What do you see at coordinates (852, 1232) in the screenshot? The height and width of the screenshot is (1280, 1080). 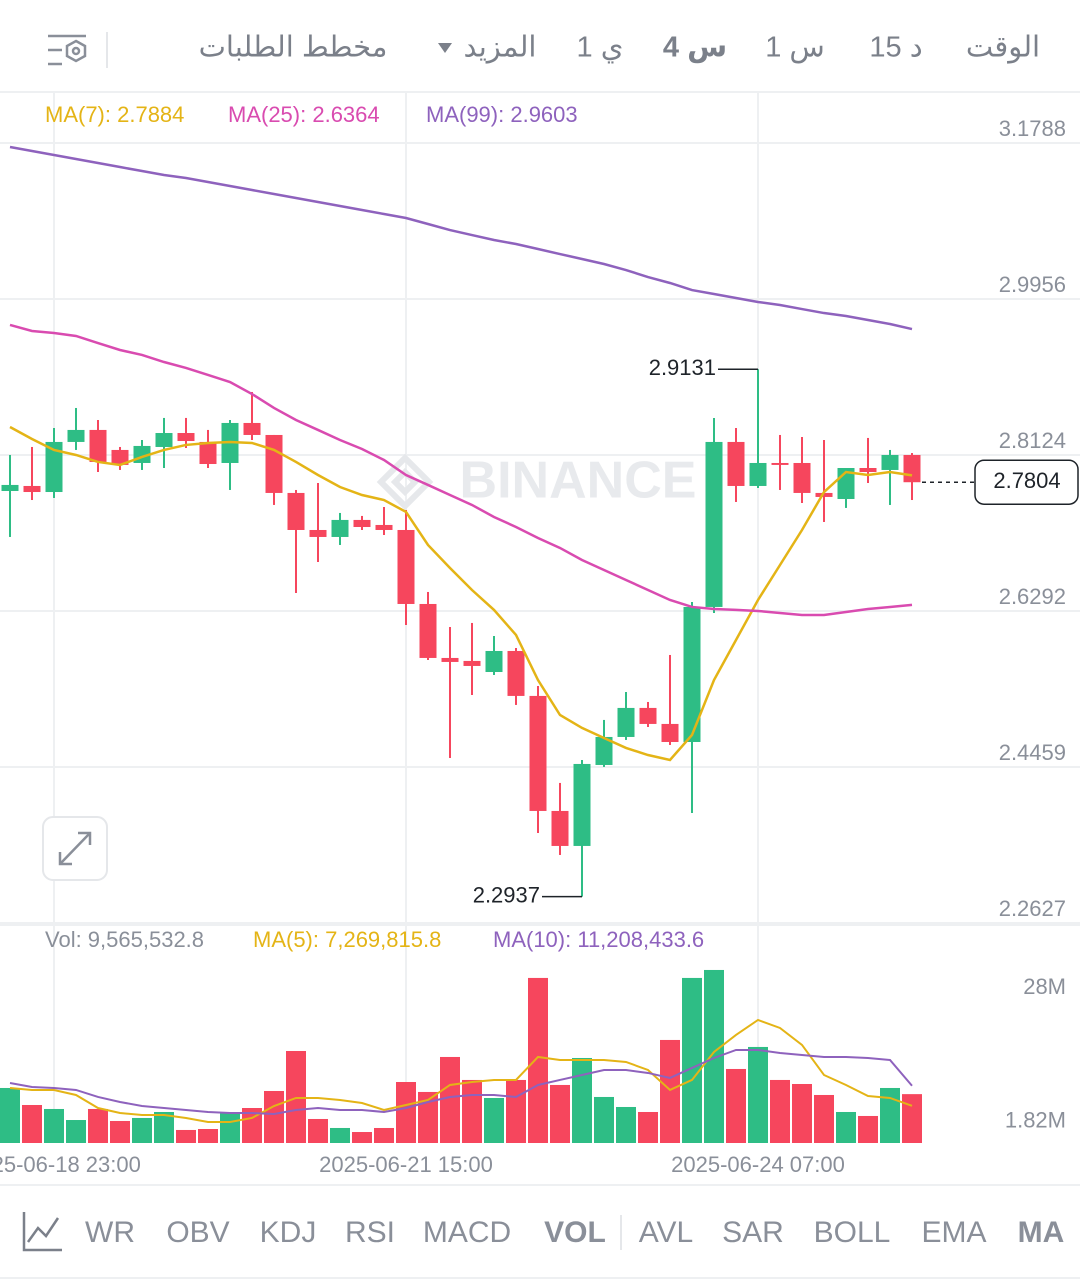 I see `indicator-tab: BOLL` at bounding box center [852, 1232].